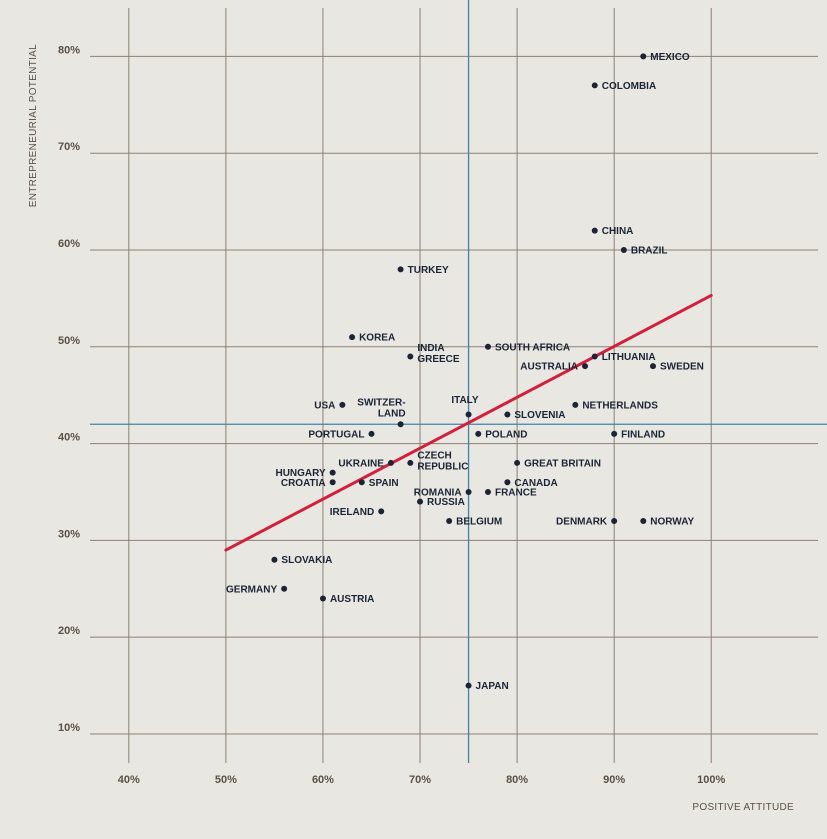 The height and width of the screenshot is (839, 827). What do you see at coordinates (341, 434) in the screenshot?
I see `data-point: PORTUGAL` at bounding box center [341, 434].